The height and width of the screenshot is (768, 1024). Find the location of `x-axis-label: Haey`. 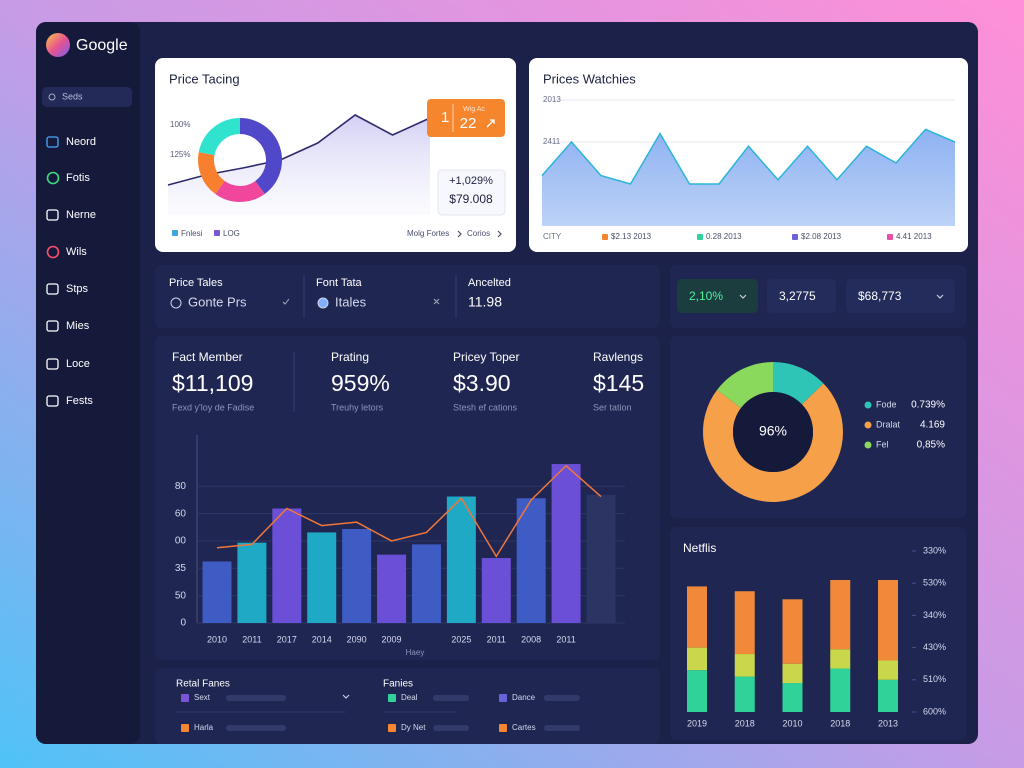

x-axis-label: Haey is located at coordinates (415, 652).